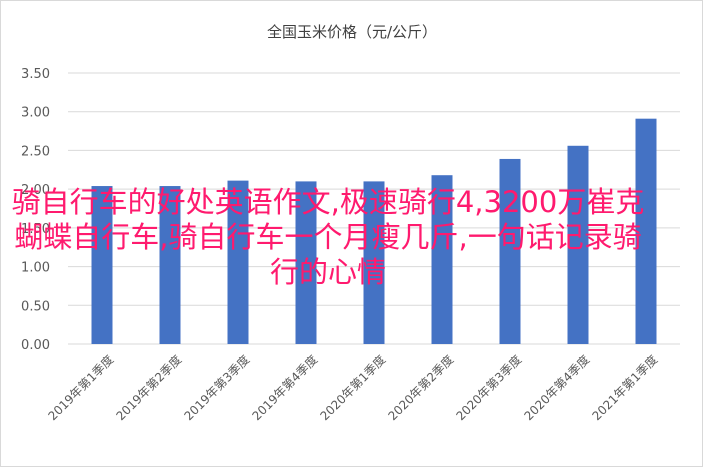 Image resolution: width=703 pixels, height=467 pixels. I want to click on x-tick-label: 2020年第3季度, so click(489, 388).